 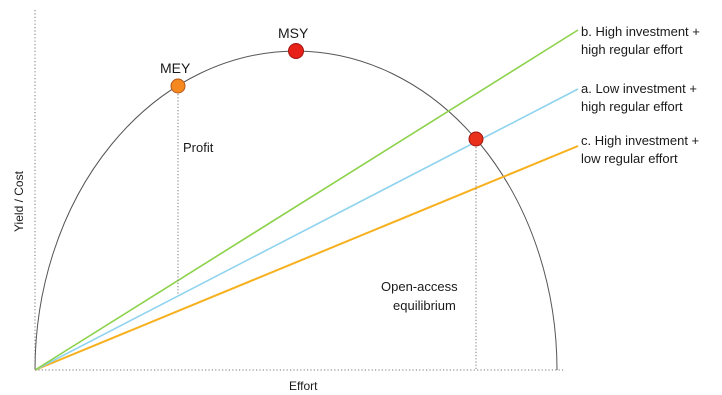 What do you see at coordinates (629, 158) in the screenshot?
I see `cost-line-c-label-line2: low regular effort` at bounding box center [629, 158].